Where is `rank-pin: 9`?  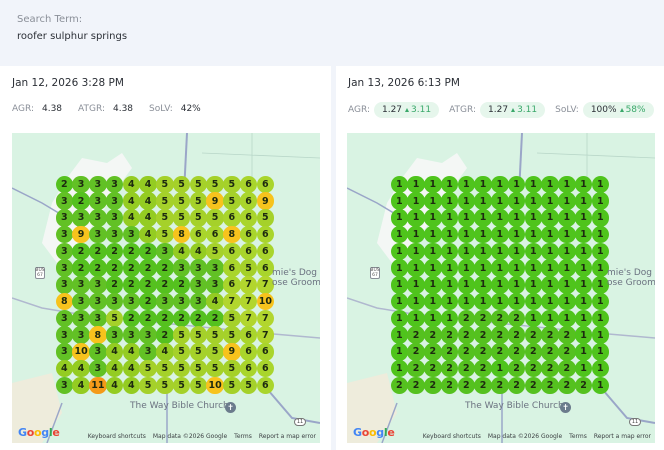
rank-pin: 9 is located at coordinates (215, 201).